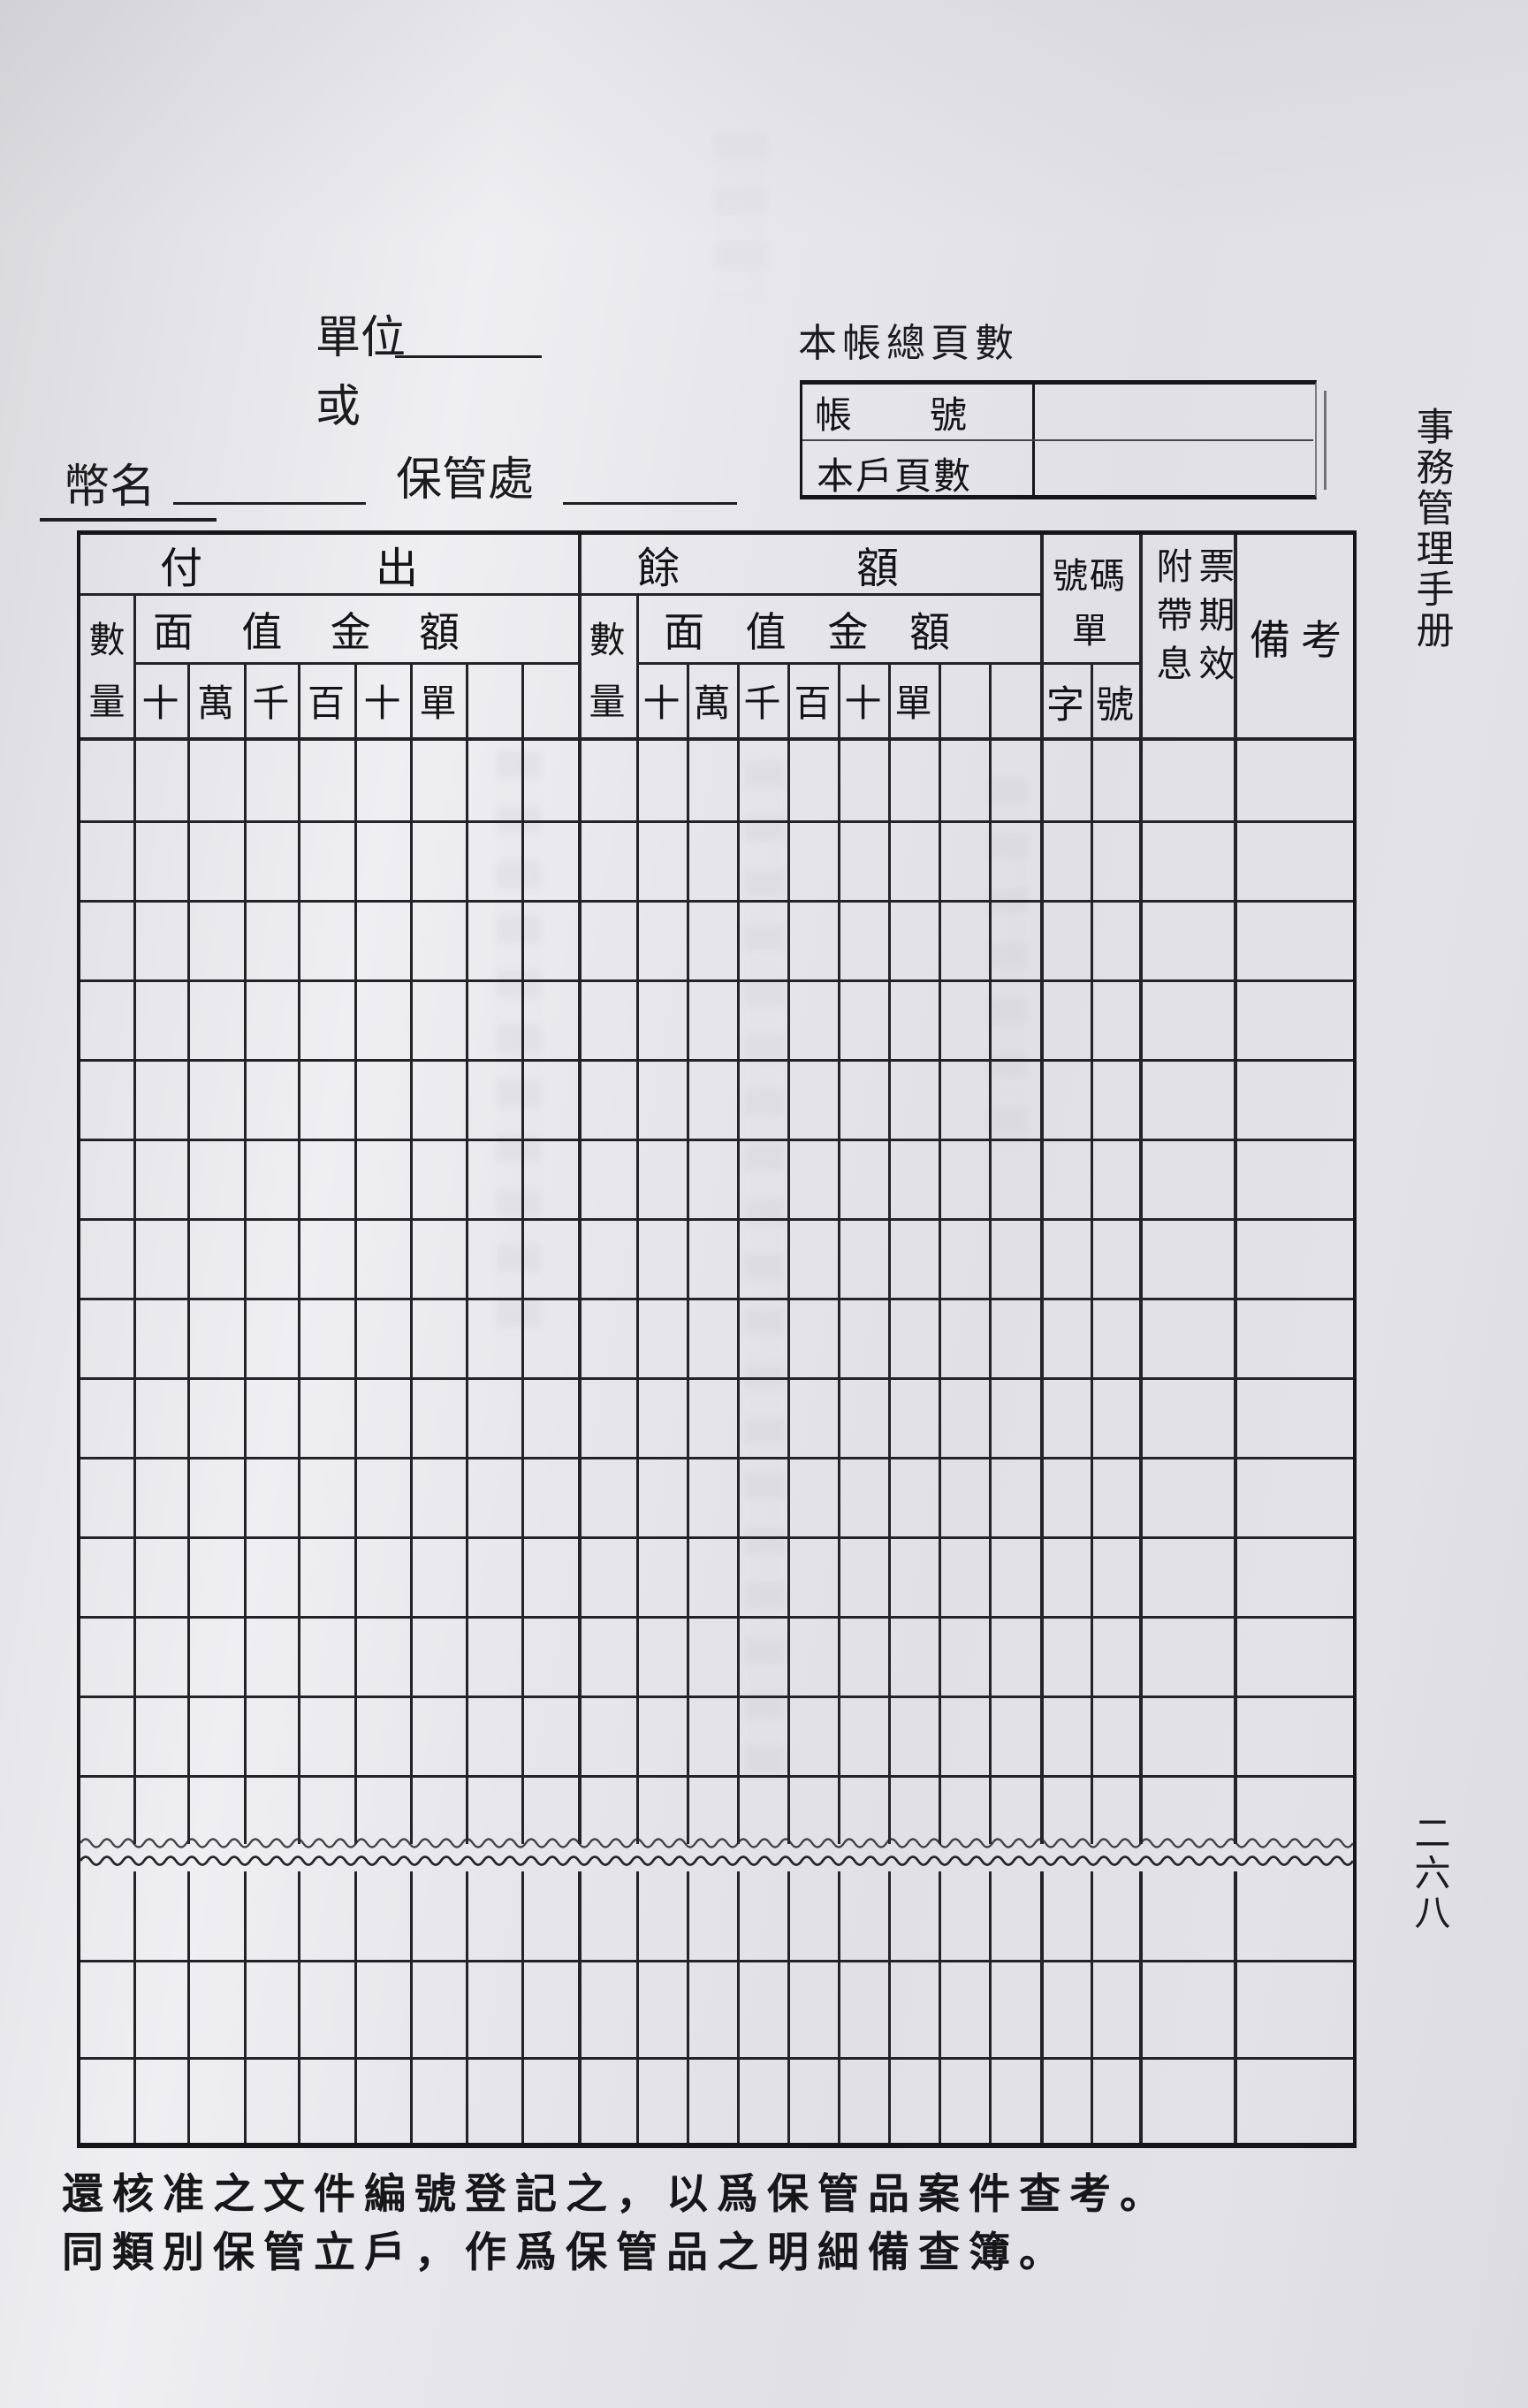  I want to click on ticket-number-group-label: 號碼 單, so click(1089, 600).